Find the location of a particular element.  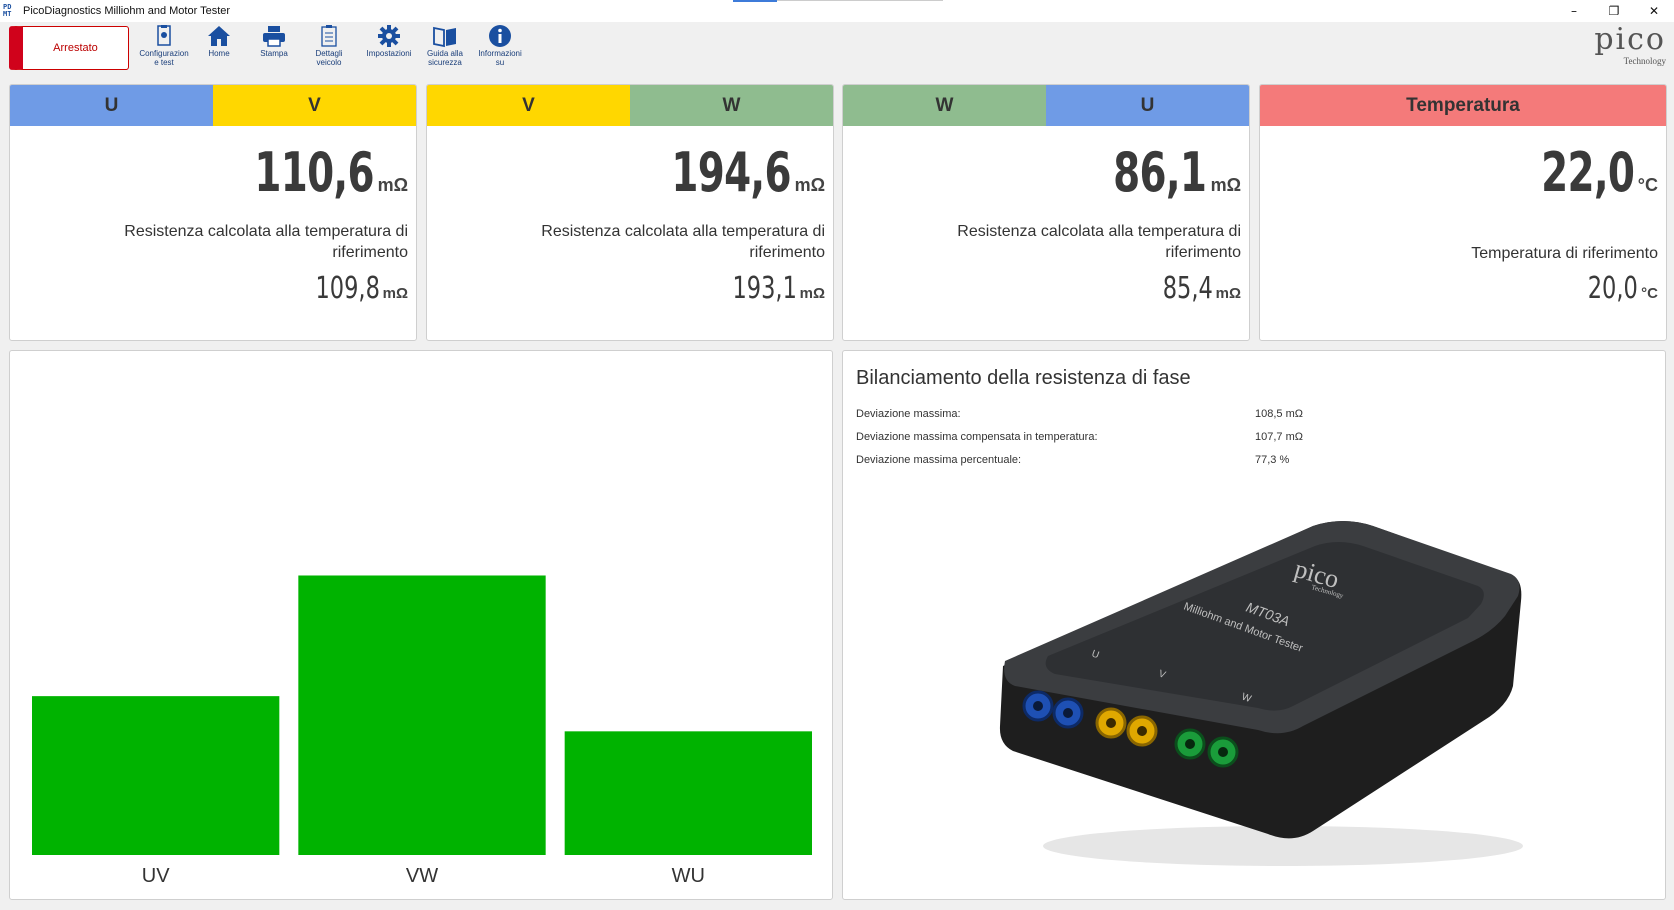

measured-value: 194,6 mΩ is located at coordinates (725, 172).